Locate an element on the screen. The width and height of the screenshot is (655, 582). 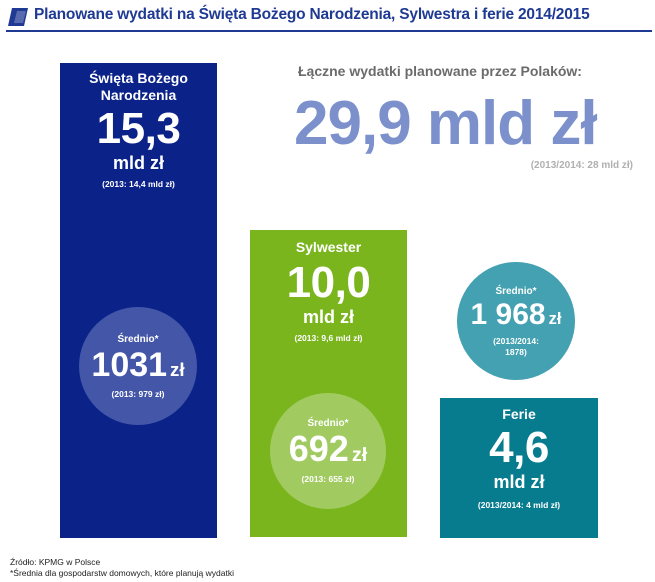
bar-ferie: Ferie 4,6 mld zł (2013/2014: 4 mld zł) is located at coordinates (519, 468).